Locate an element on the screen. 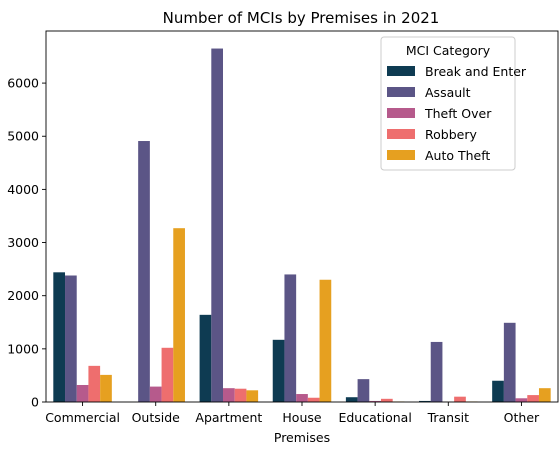 This screenshot has height=455, width=560. bar-assault-other is located at coordinates (509, 362).